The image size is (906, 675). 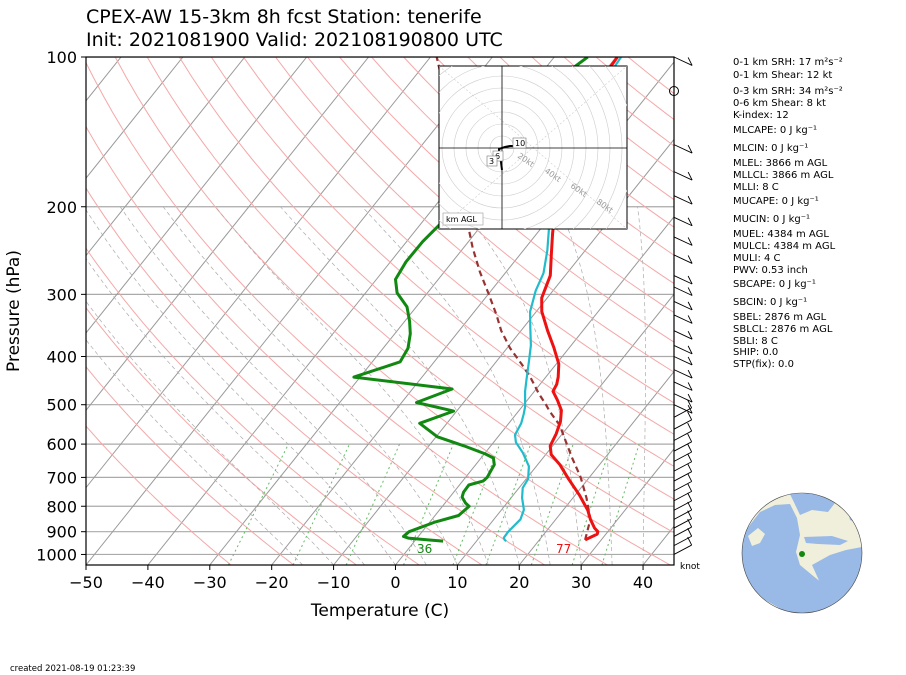 I want to click on hodograph-corner-label: km AGL, so click(x=462, y=219).